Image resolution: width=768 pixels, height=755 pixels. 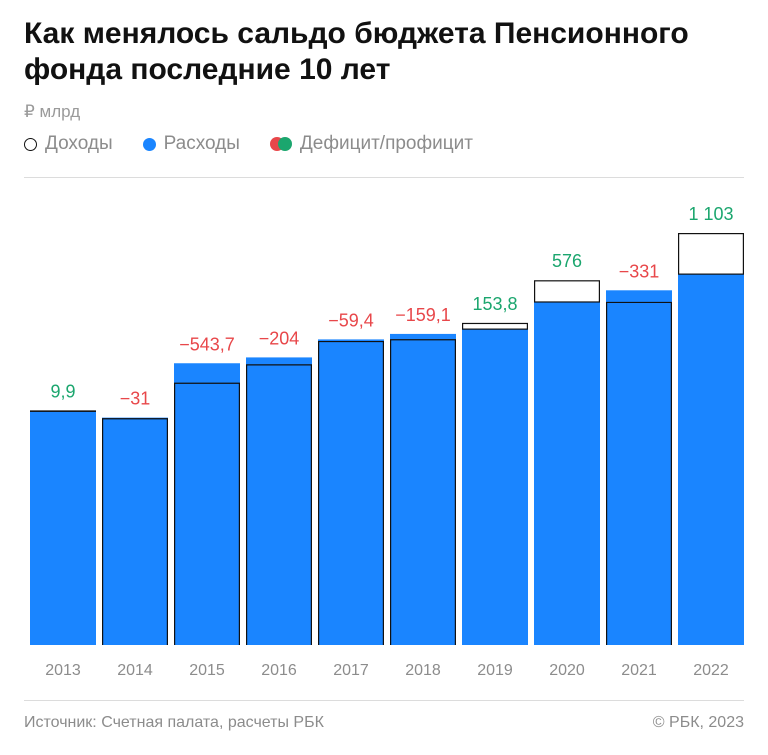 What do you see at coordinates (135, 399) in the screenshot?
I see `balance-label: −31` at bounding box center [135, 399].